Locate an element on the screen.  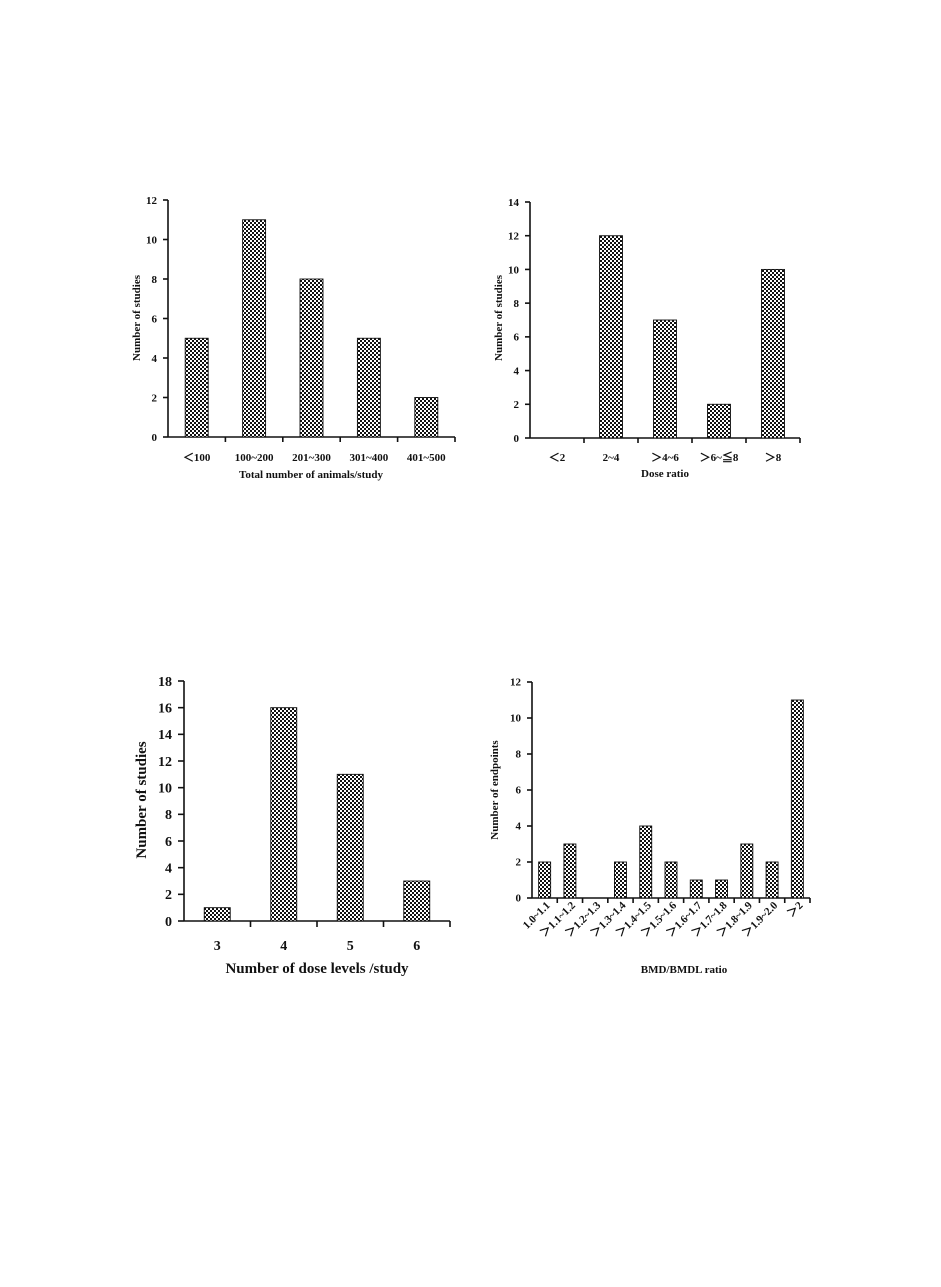
x-ticks: 3 4 5 6 is located at coordinates (332, 937).